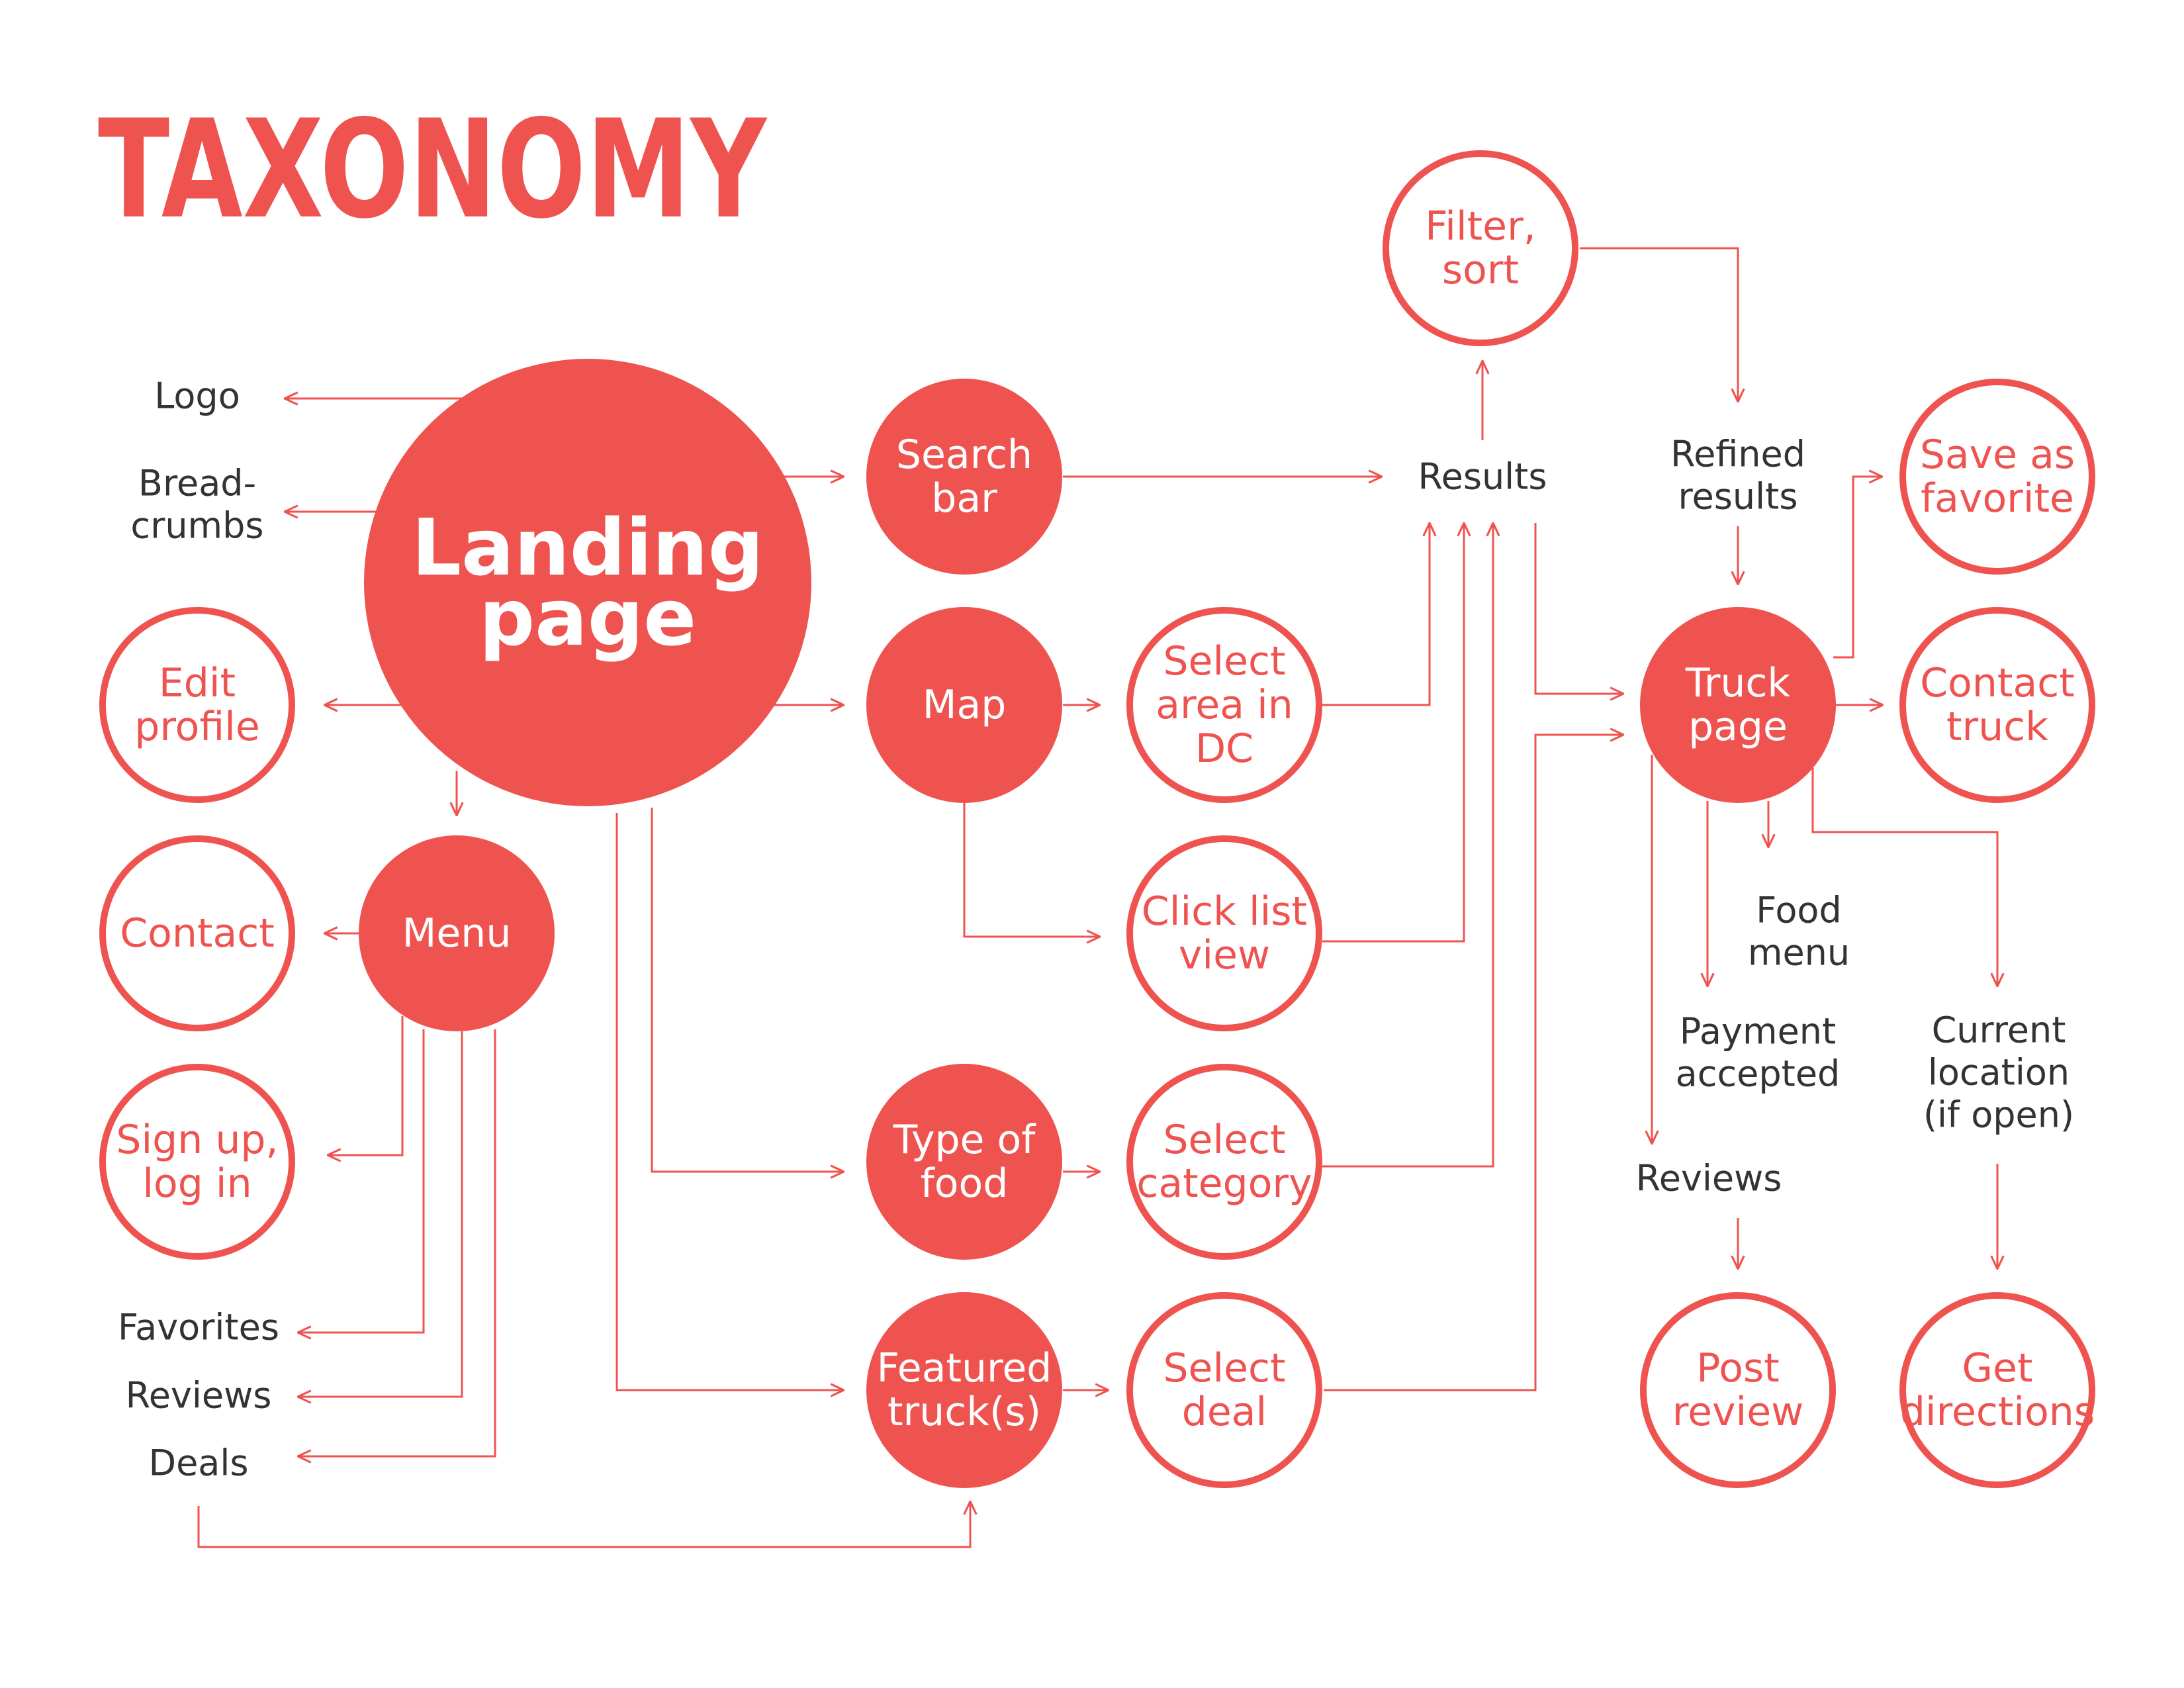  I want to click on node-label-menu-line-0: Menu, so click(457, 933).